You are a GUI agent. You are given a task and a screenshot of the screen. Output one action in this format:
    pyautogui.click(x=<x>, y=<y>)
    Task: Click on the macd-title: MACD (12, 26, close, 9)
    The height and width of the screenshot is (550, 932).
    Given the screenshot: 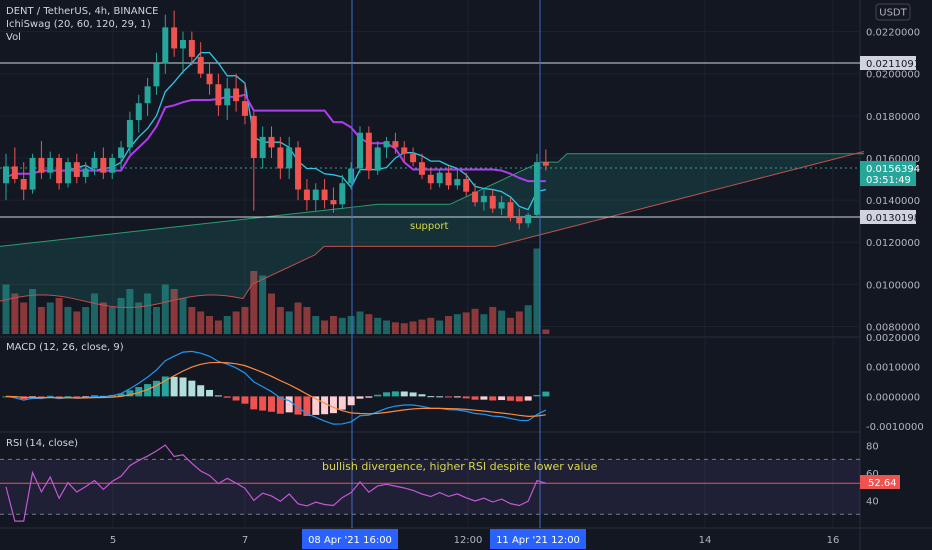 What is the action you would take?
    pyautogui.click(x=65, y=347)
    